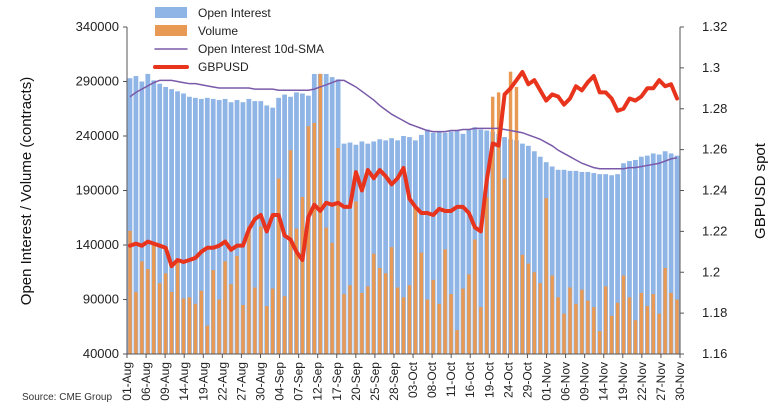  Describe the element at coordinates (356, 381) in the screenshot. I see `x-tick-label: 20-Sep` at that location.